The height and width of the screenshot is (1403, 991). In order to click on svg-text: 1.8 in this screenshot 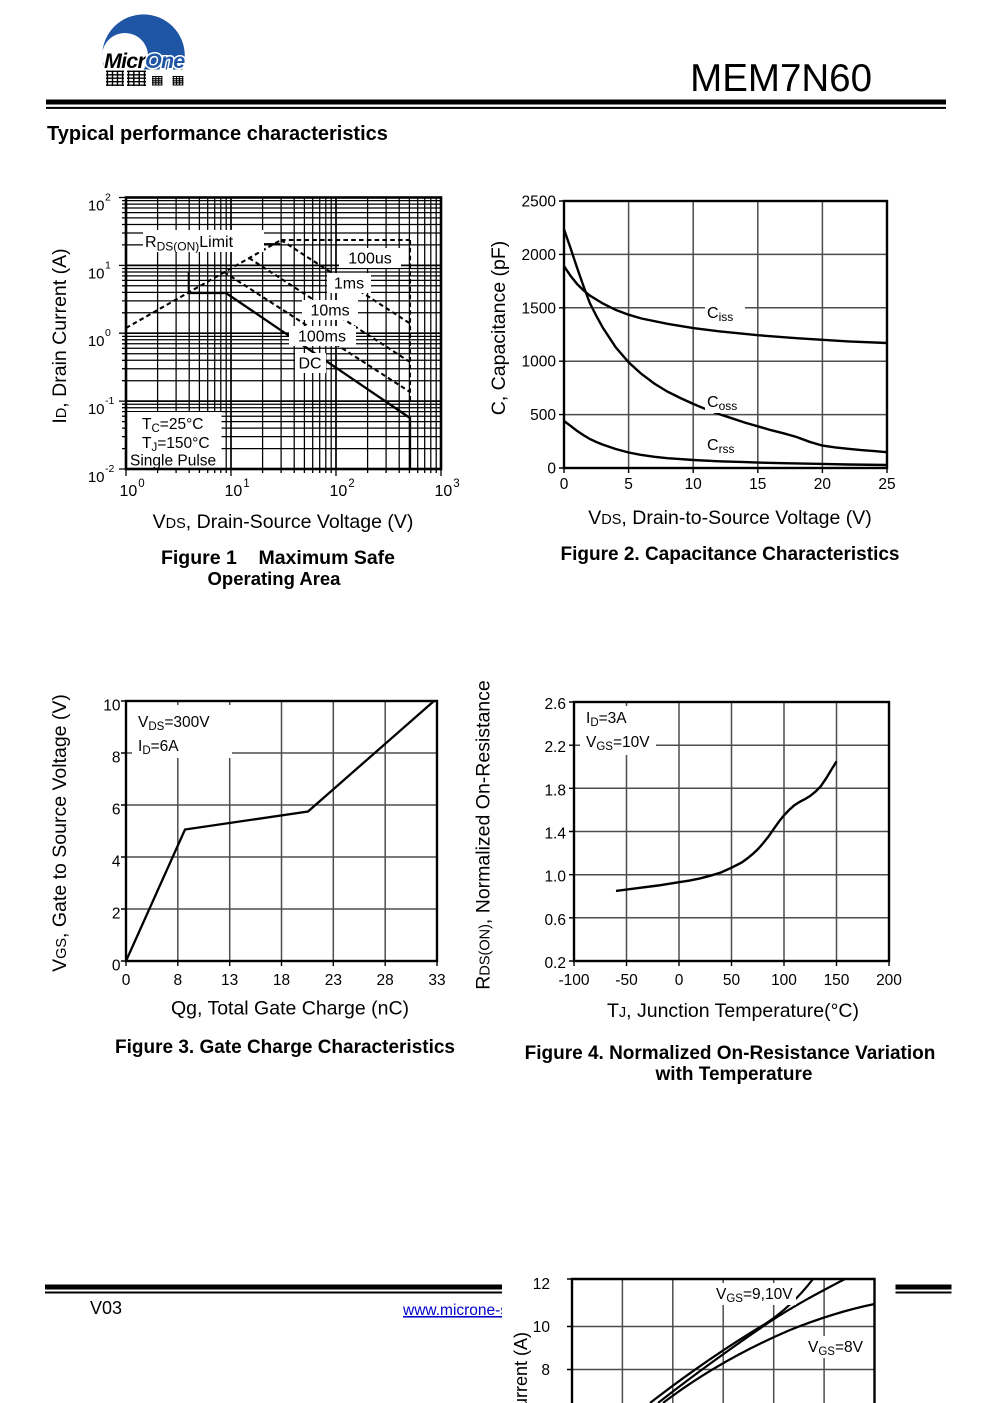, I will do `click(555, 790)`.